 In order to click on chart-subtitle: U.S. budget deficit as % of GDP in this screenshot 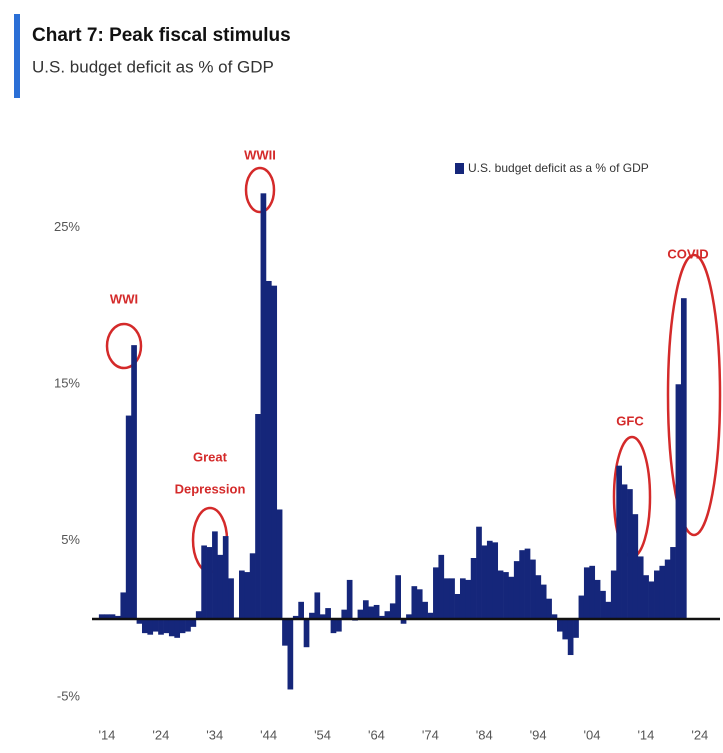, I will do `click(153, 66)`.